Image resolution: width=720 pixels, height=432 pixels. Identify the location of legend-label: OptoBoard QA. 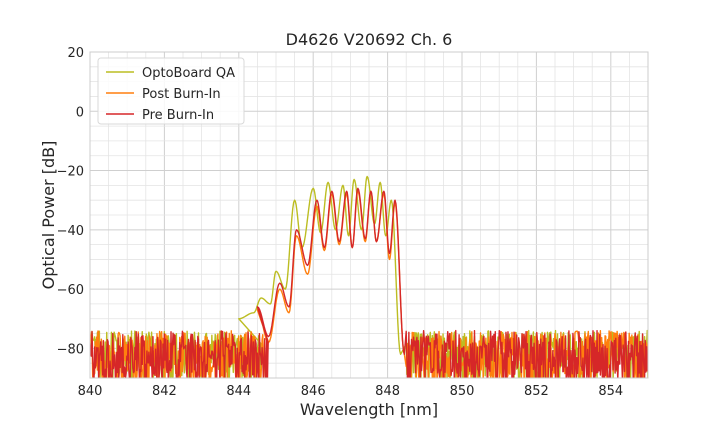
(188, 73).